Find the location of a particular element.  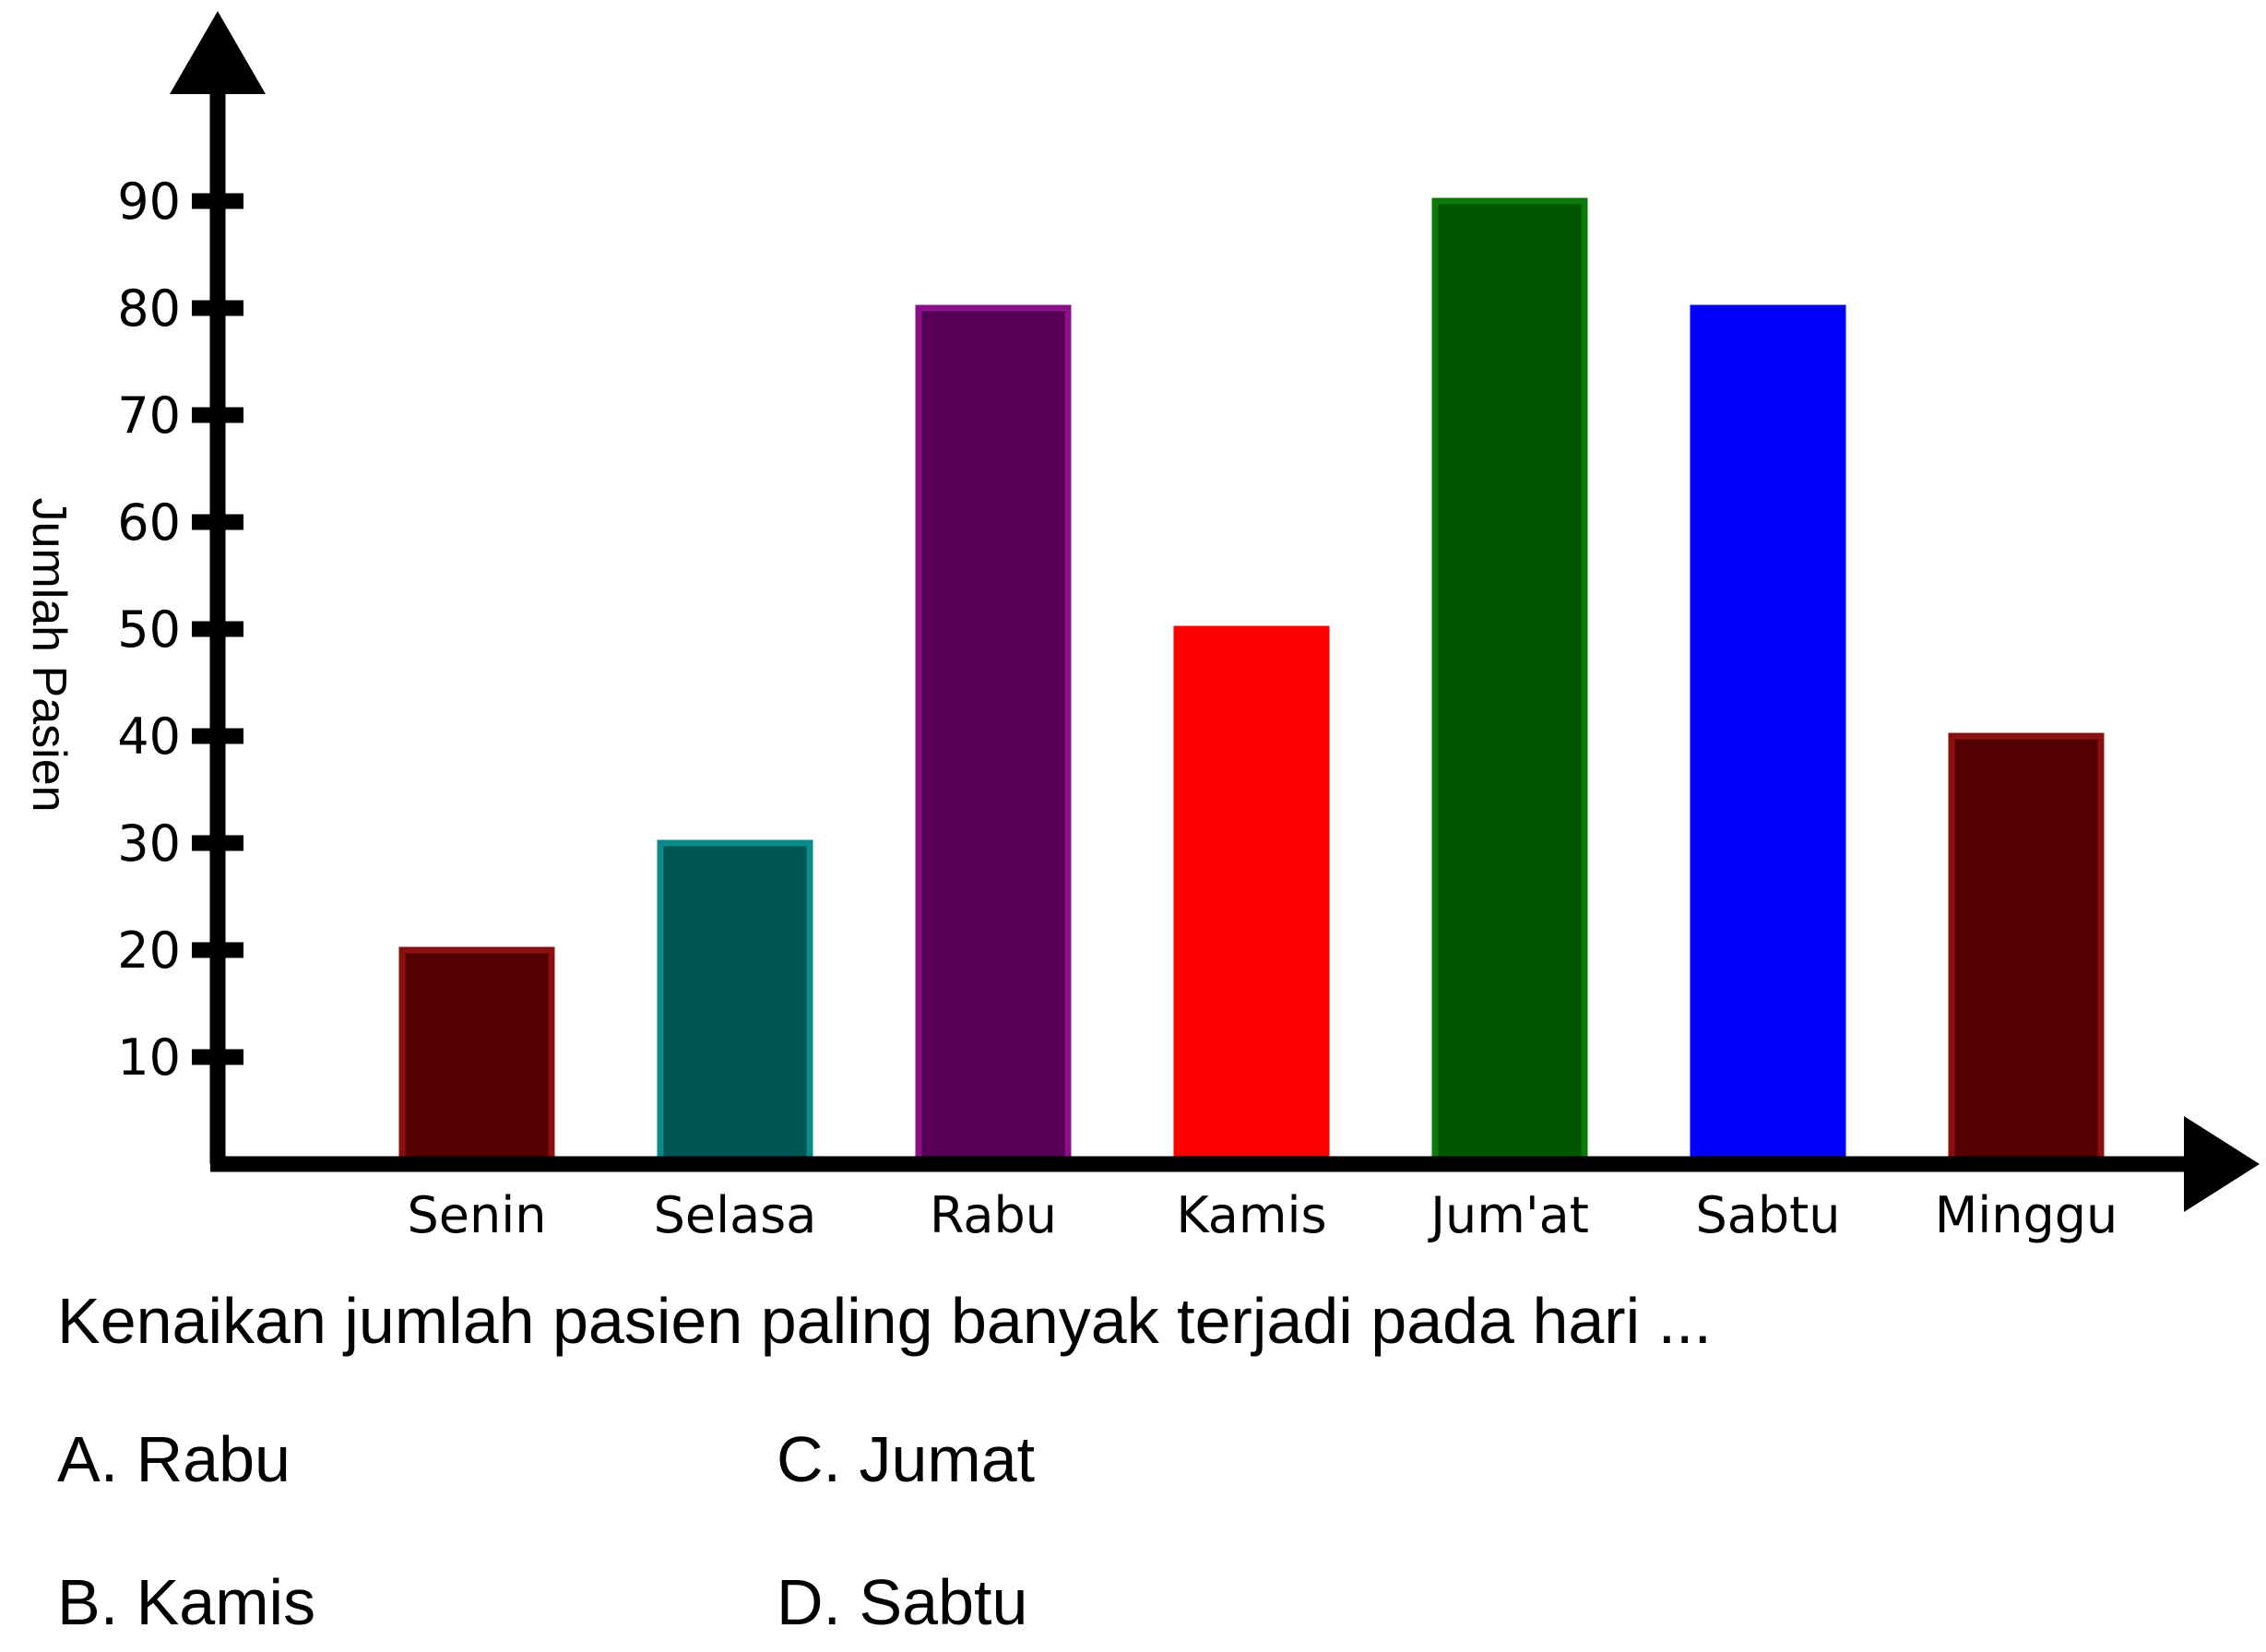

x-category-label: Sabtu is located at coordinates (1767, 1215).